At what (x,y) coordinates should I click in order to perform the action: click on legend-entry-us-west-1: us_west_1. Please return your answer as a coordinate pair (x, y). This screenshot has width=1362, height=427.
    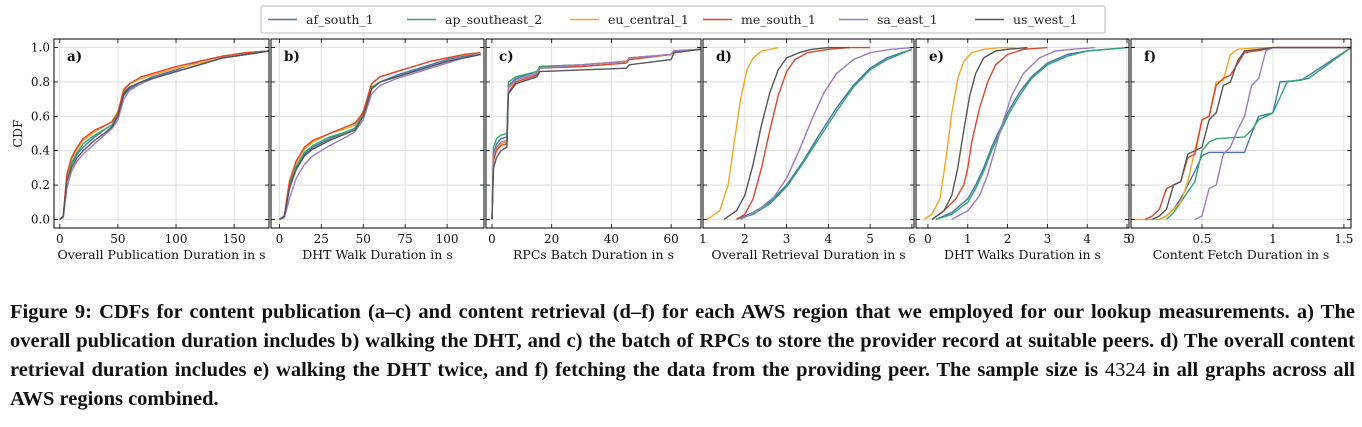
    Looking at the image, I should click on (1026, 19).